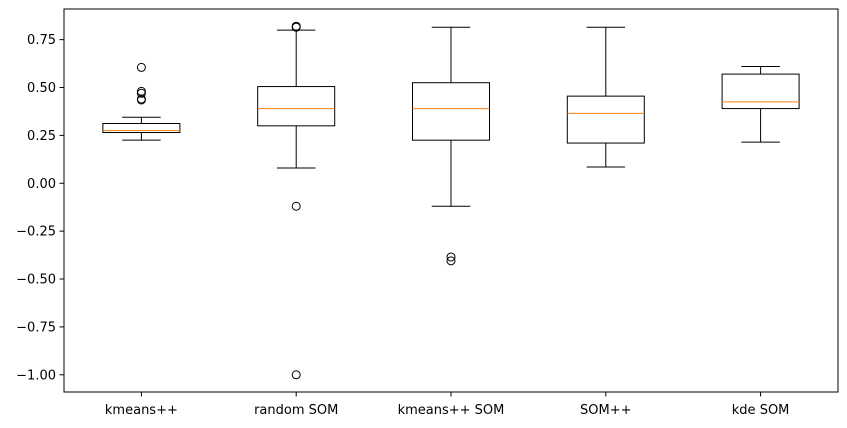 The width and height of the screenshot is (847, 428). What do you see at coordinates (41, 40) in the screenshot?
I see `y-tick-label: 0.75` at bounding box center [41, 40].